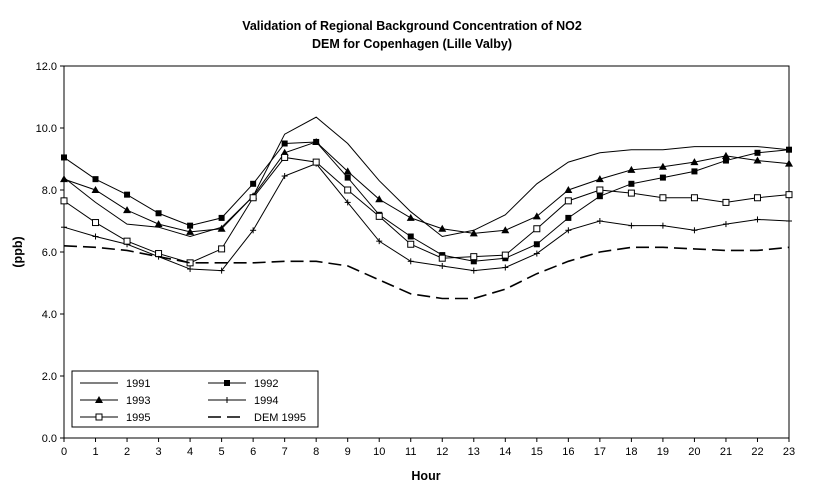  Describe the element at coordinates (46, 129) in the screenshot. I see `y-tick-label: 10.0` at that location.